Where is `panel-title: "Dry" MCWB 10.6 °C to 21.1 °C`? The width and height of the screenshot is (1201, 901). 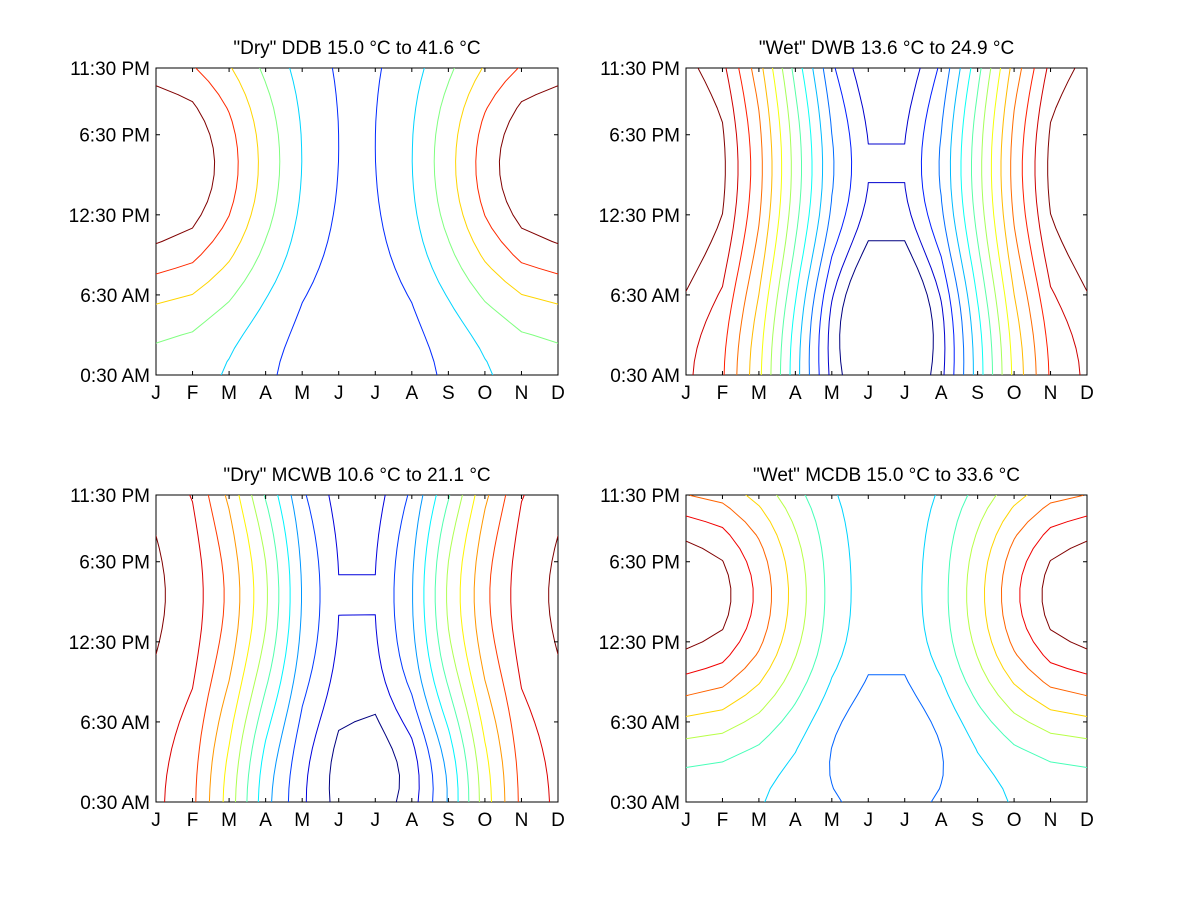
panel-title: "Dry" MCWB 10.6 °C to 21.1 °C is located at coordinates (356, 475).